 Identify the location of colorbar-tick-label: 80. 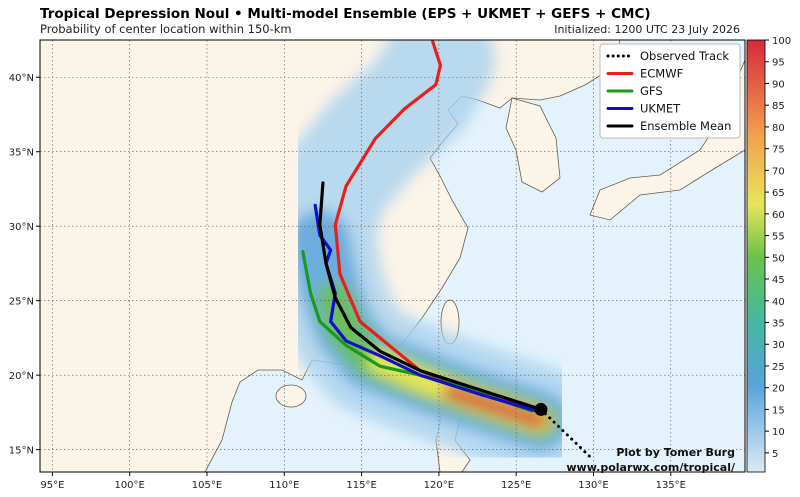
(778, 128).